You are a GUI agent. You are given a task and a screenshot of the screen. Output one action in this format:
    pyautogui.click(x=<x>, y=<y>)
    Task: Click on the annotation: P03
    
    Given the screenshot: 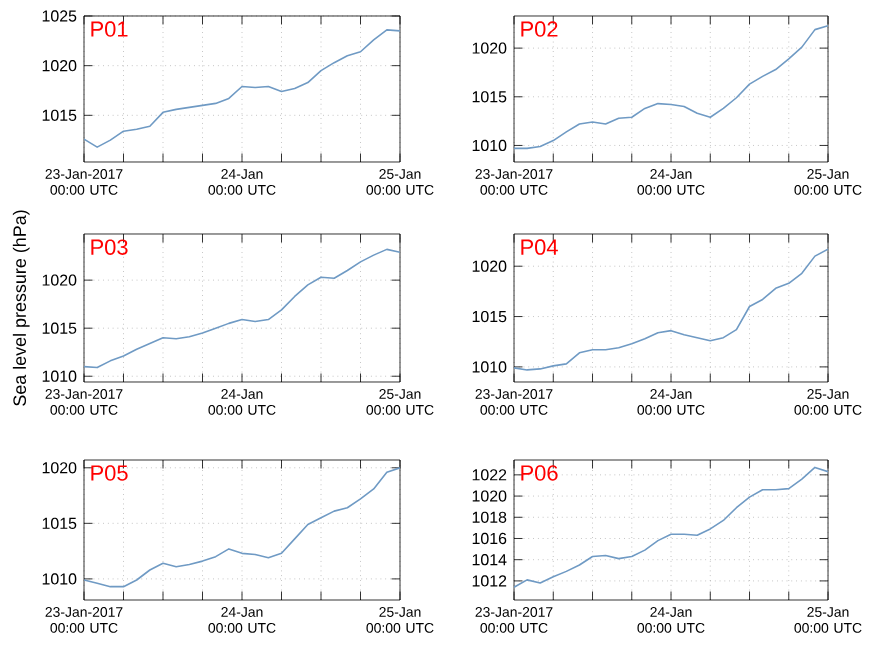 What is the action you would take?
    pyautogui.click(x=109, y=247)
    